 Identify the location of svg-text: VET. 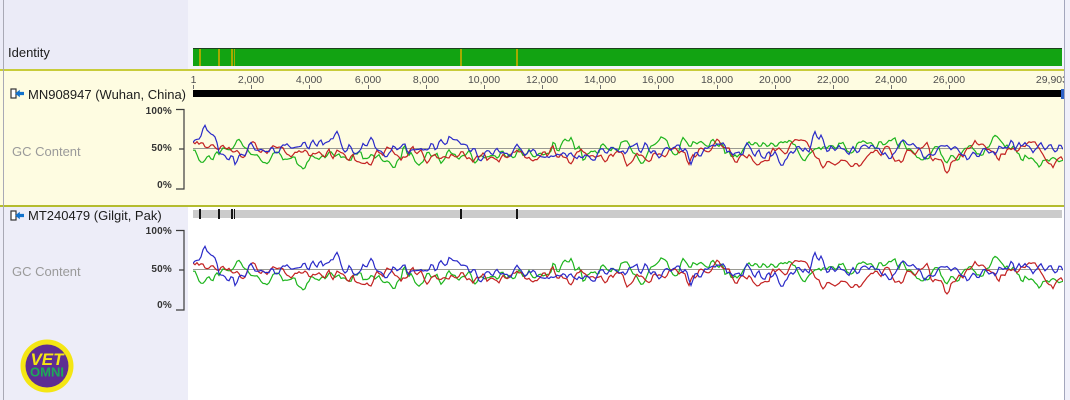
(47, 359).